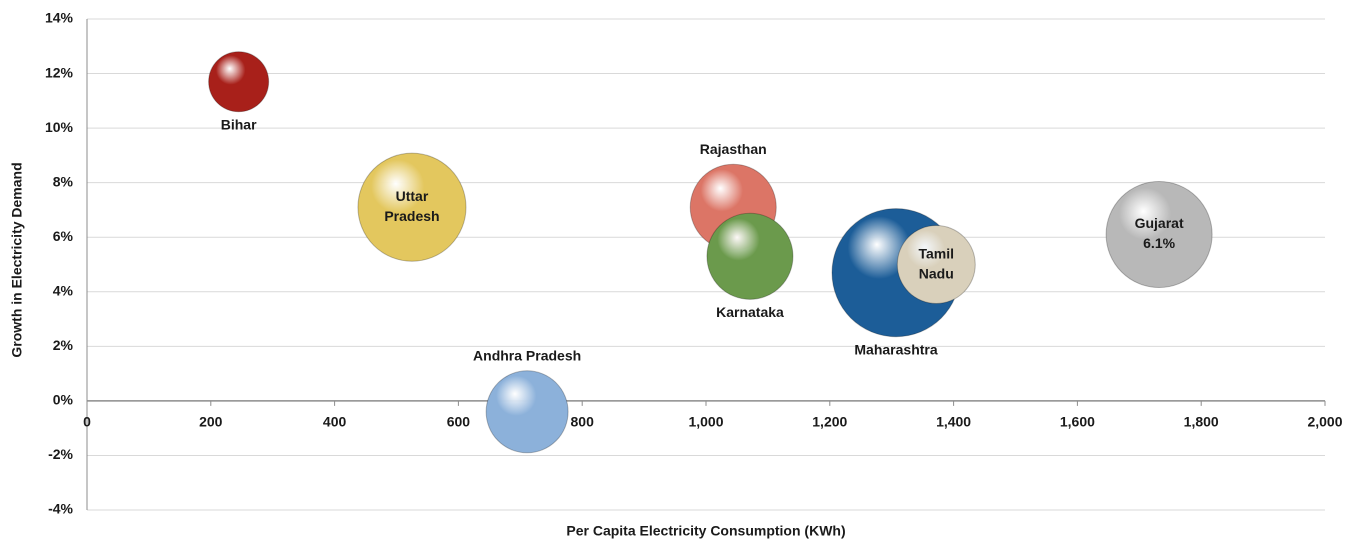 The image size is (1359, 542). Describe the element at coordinates (1159, 243) in the screenshot. I see `value-label: 6.1%` at that location.